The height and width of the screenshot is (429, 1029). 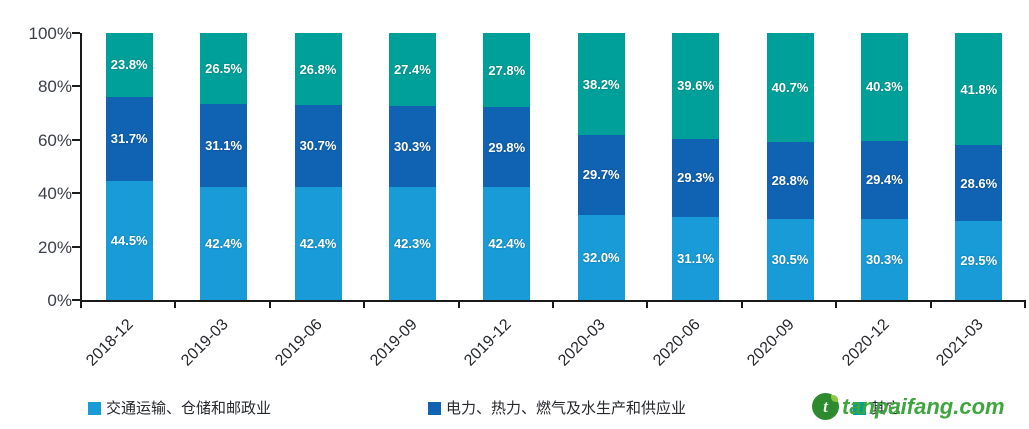 I want to click on segment-value-label: 28.8%, so click(x=790, y=180).